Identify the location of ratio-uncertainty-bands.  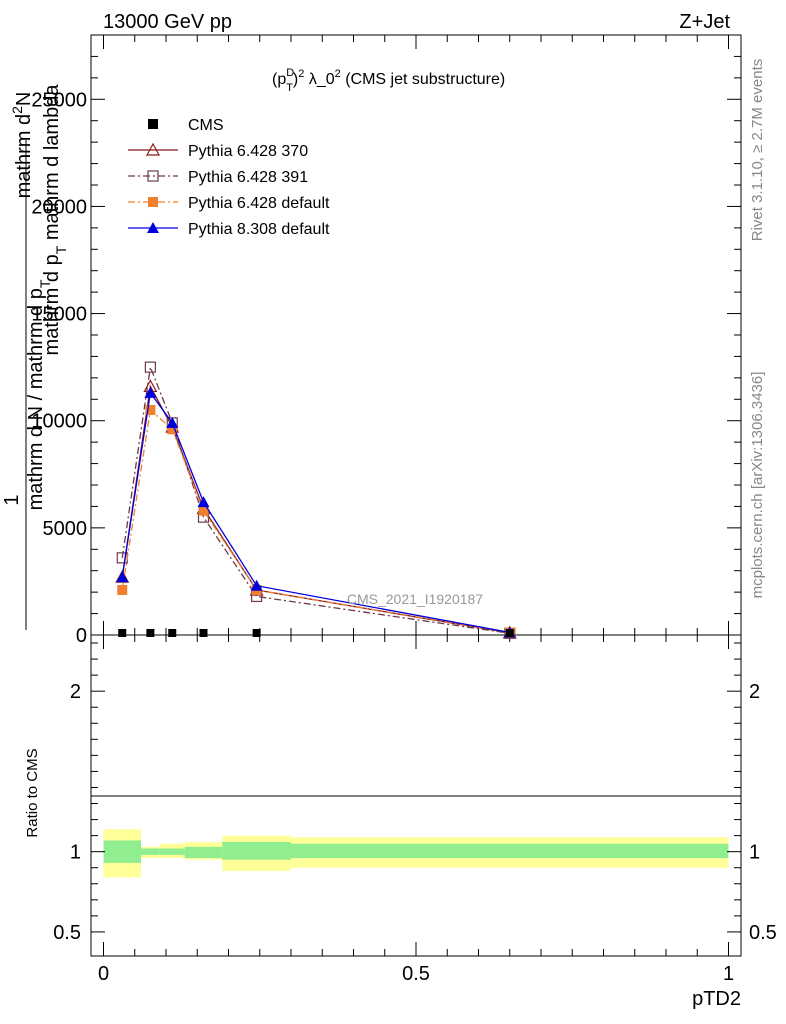
(416, 853).